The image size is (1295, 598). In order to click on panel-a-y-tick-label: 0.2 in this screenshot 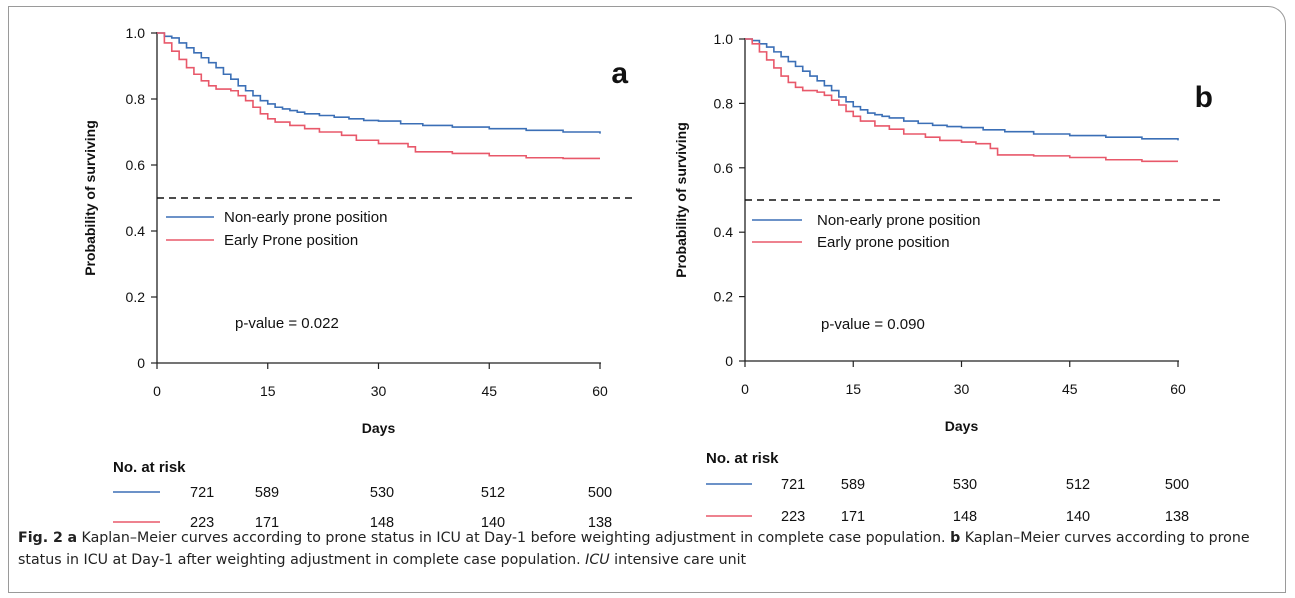, I will do `click(136, 297)`.